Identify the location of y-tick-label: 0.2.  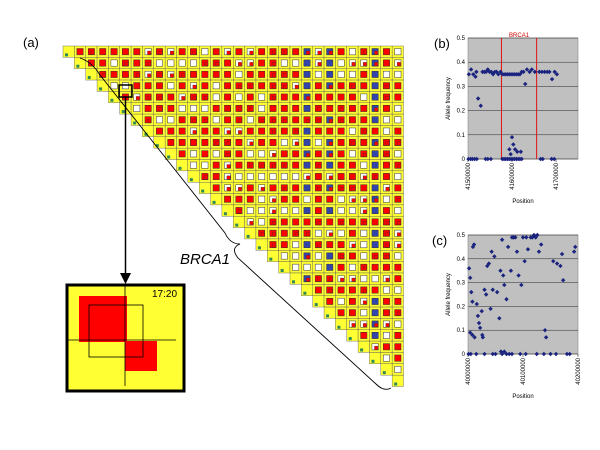
(461, 112).